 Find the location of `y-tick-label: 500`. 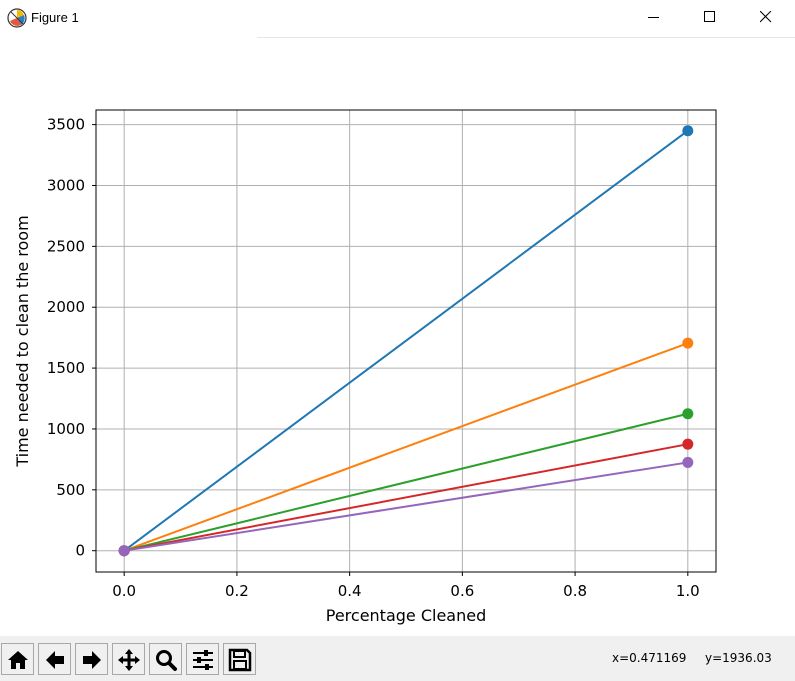

y-tick-label: 500 is located at coordinates (70, 490).